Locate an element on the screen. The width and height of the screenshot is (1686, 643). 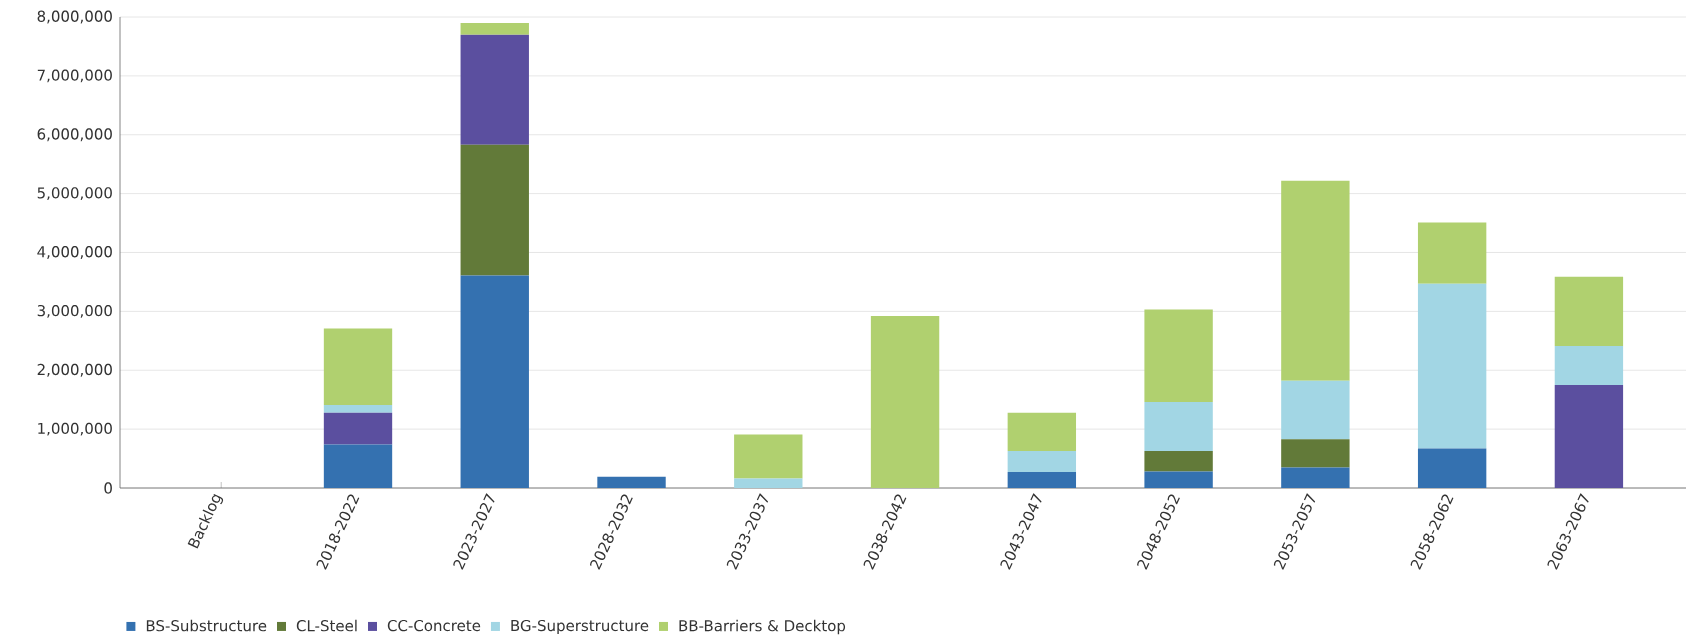
y-tick-label: 5,000,000 is located at coordinates (74, 194).